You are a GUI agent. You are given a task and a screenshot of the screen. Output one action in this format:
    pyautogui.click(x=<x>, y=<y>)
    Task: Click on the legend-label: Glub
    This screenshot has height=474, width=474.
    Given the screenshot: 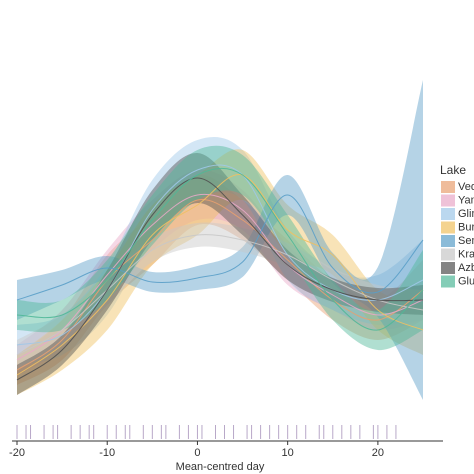 What is the action you would take?
    pyautogui.click(x=466, y=281)
    